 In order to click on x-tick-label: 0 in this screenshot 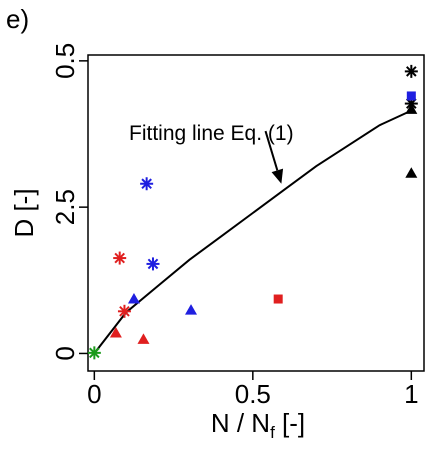, I will do `click(94, 394)`.